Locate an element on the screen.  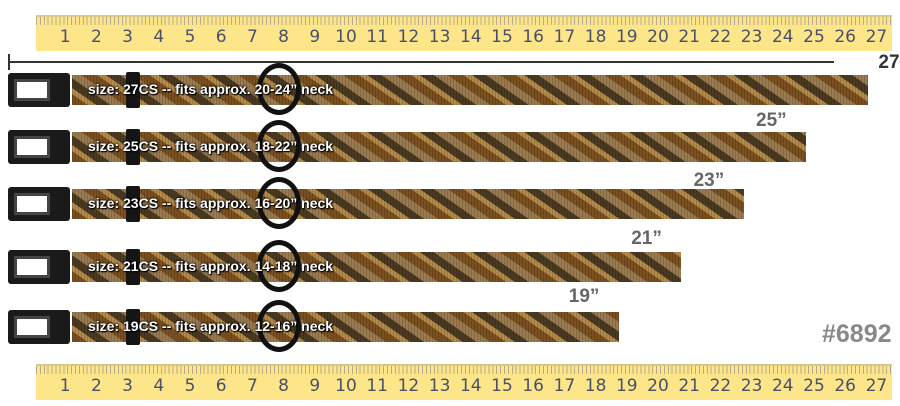
collar-size-label: size: 19CS -- fits approx. 12-16” neck is located at coordinates (211, 326).